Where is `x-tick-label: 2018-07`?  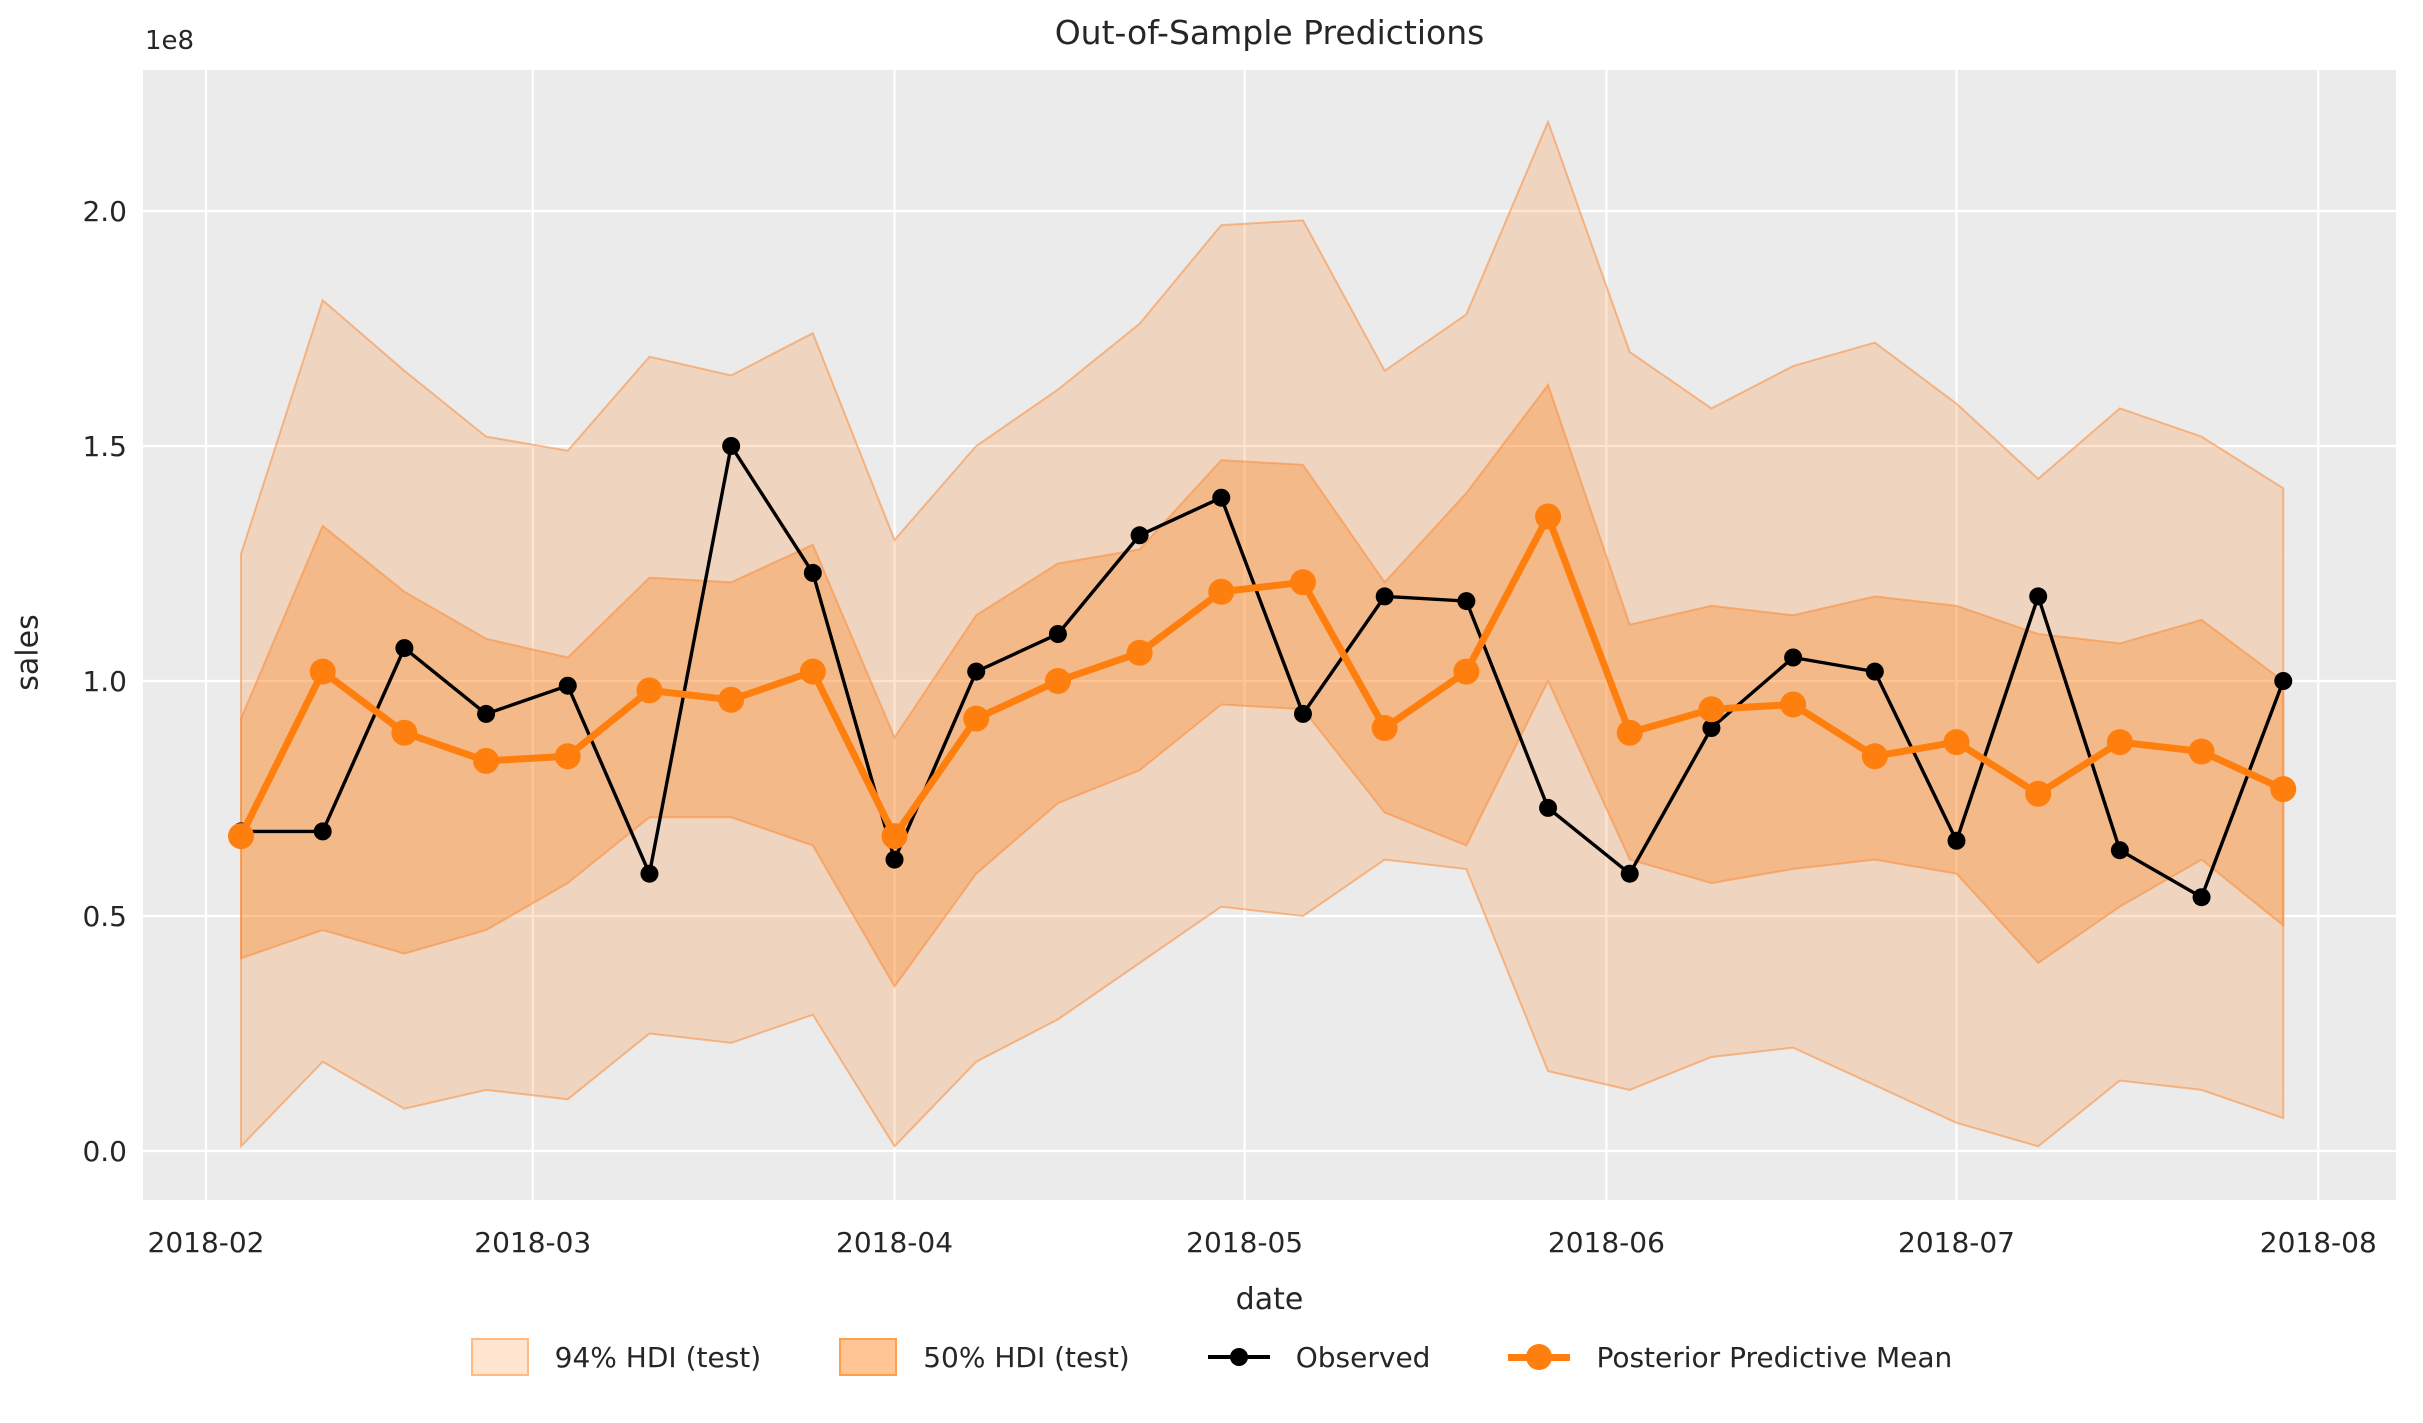 x-tick-label: 2018-07 is located at coordinates (1956, 1242).